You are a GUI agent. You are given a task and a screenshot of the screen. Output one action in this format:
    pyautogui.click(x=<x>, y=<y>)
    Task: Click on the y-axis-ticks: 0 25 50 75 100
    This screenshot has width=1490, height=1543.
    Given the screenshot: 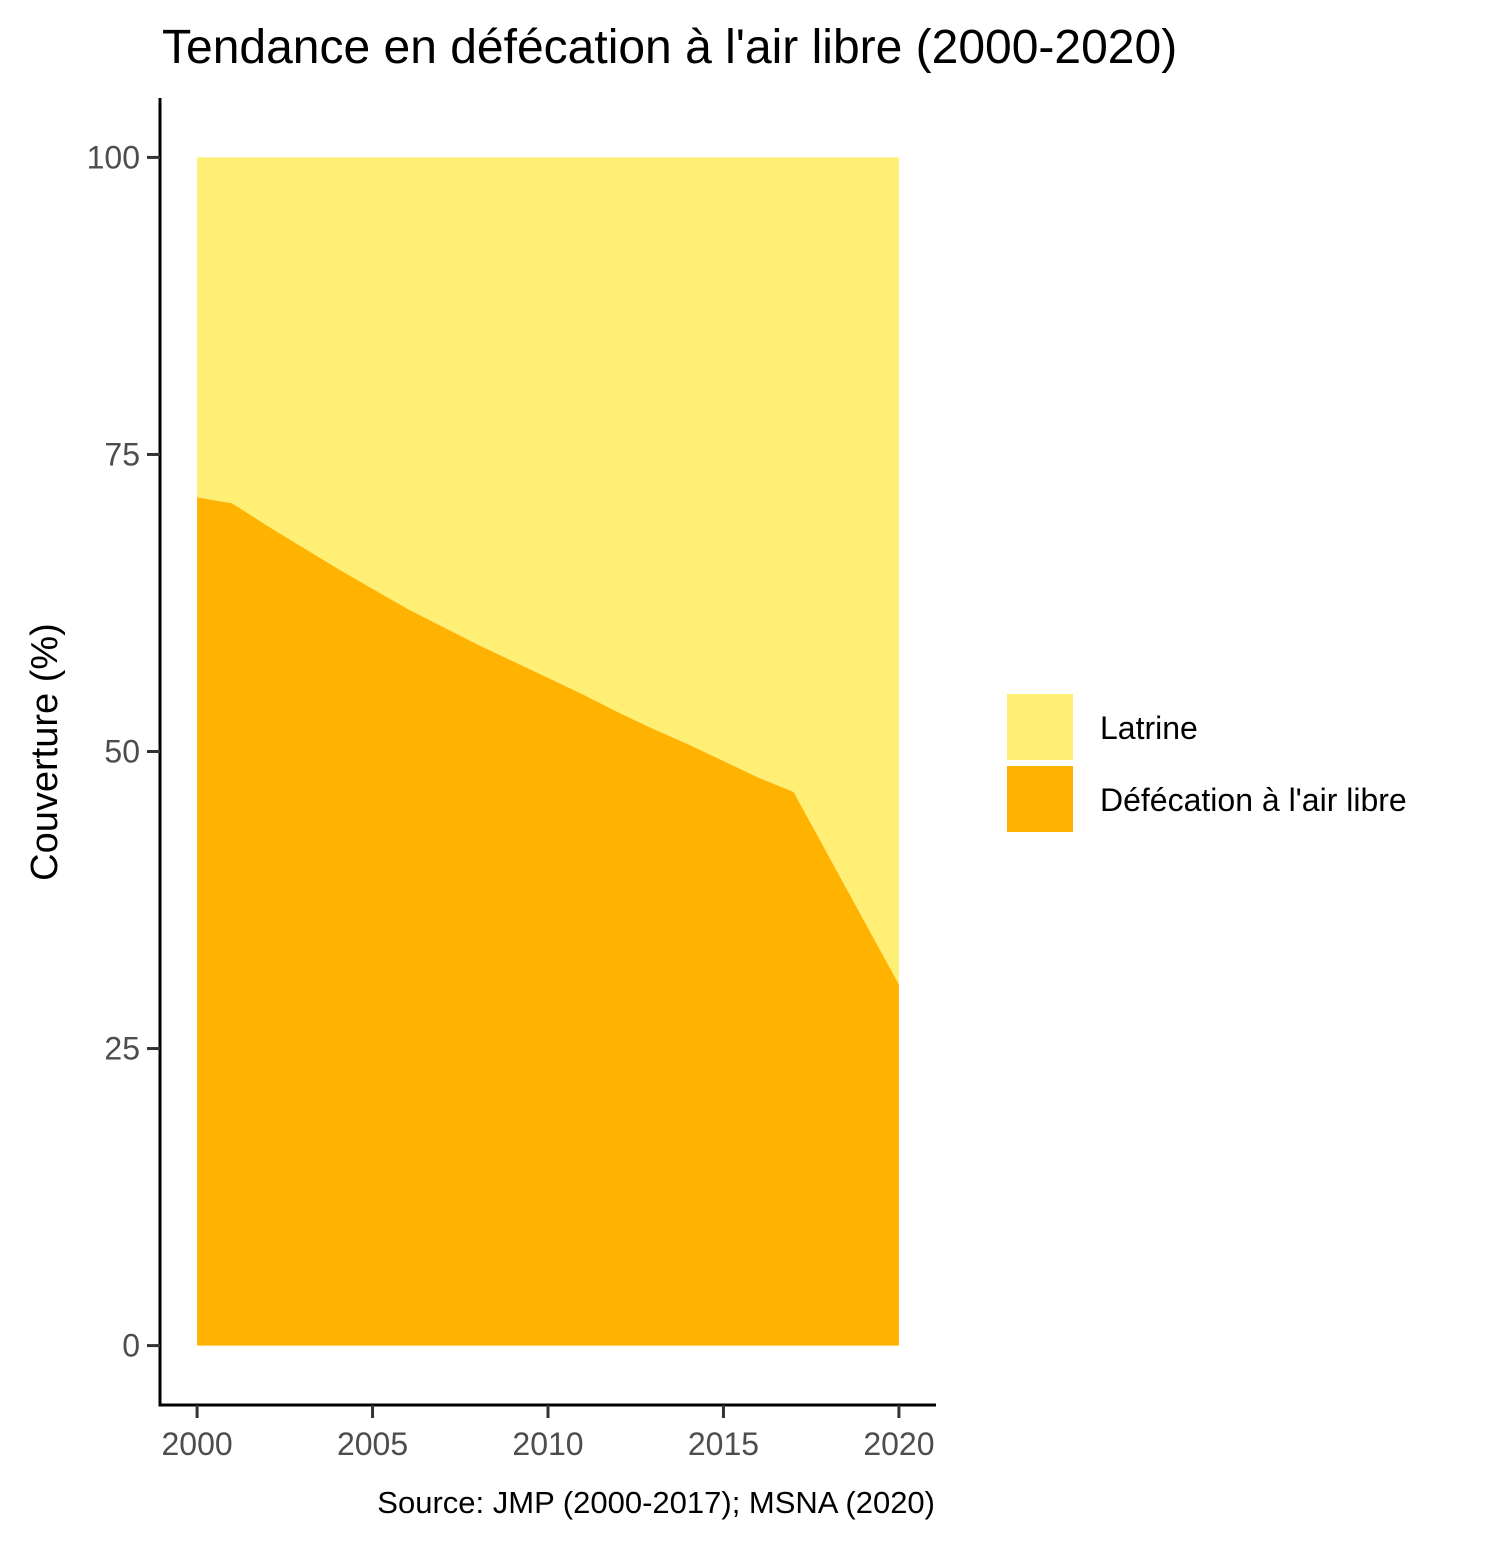 What is the action you would take?
    pyautogui.click(x=123, y=751)
    